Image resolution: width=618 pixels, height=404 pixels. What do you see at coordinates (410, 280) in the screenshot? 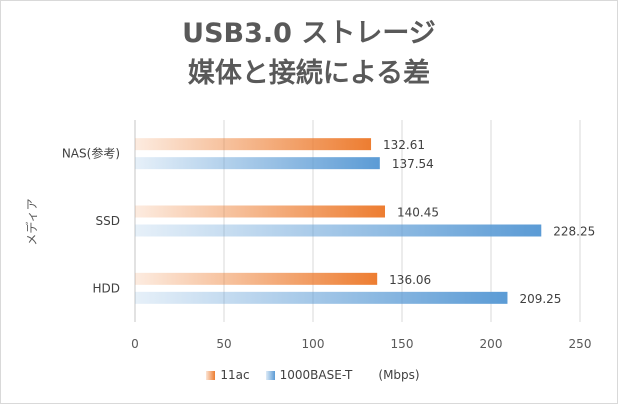
I see `data-label: 136.06` at bounding box center [410, 280].